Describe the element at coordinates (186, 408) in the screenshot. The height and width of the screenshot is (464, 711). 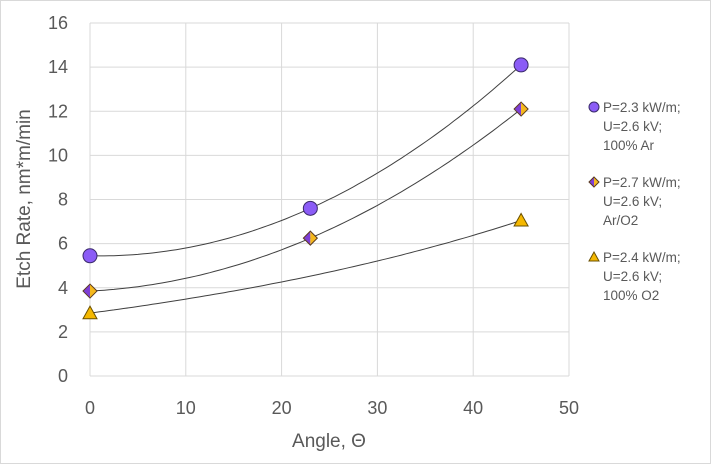
I see `x-tick-label: 10` at that location.